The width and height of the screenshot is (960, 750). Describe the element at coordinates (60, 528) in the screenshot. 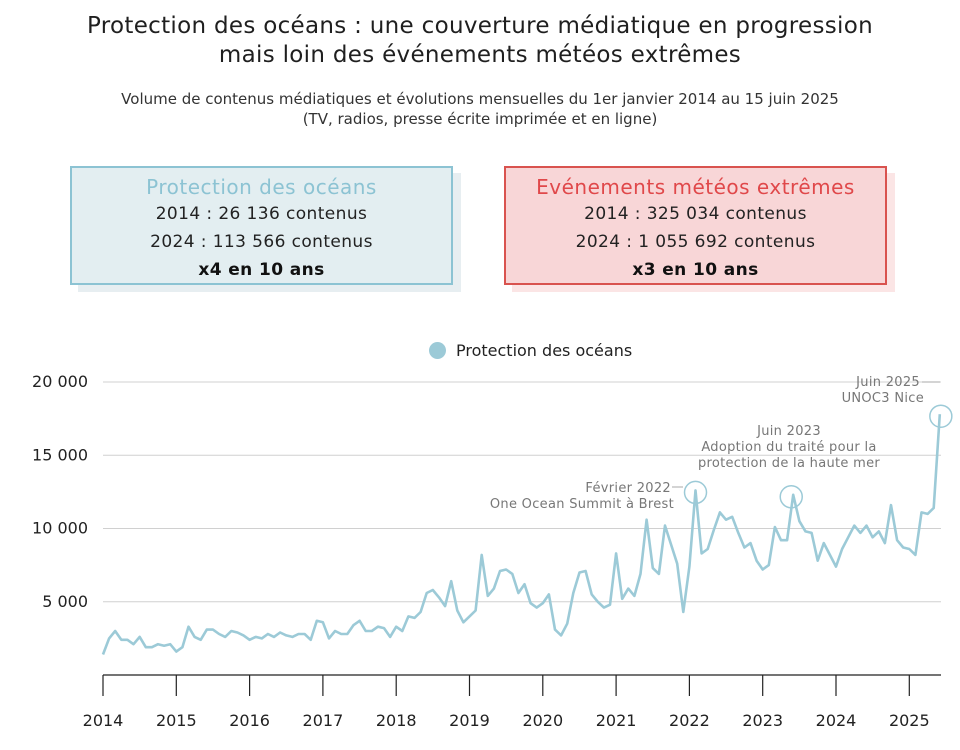

I see `y-tick-label: 10 000` at that location.